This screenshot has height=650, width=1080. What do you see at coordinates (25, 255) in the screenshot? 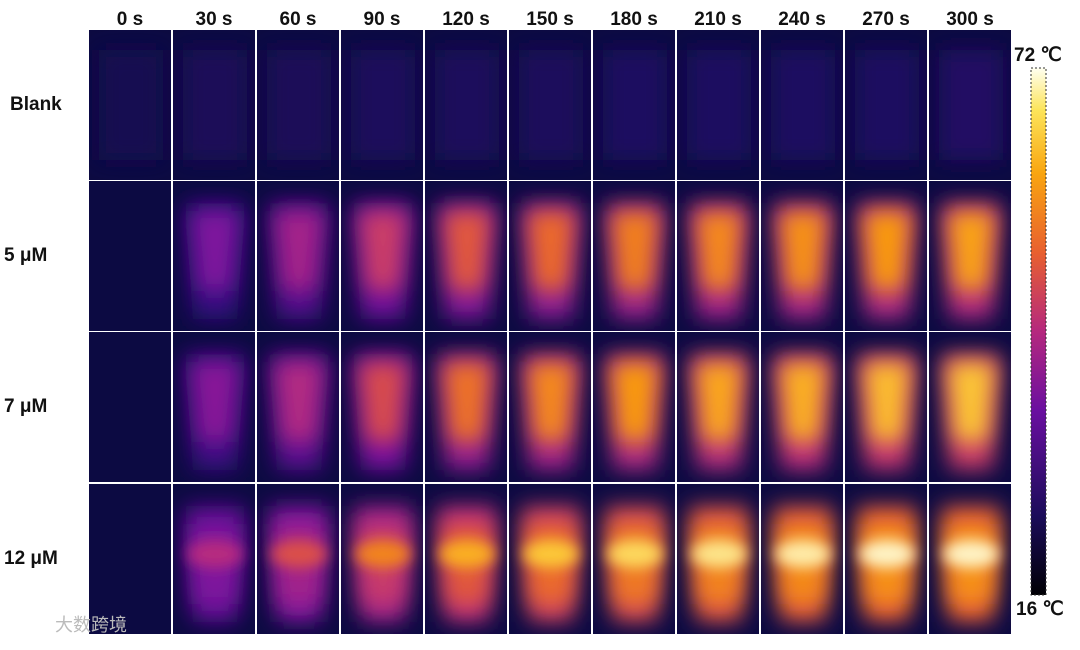
I see `row-label: 5 μM` at bounding box center [25, 255].